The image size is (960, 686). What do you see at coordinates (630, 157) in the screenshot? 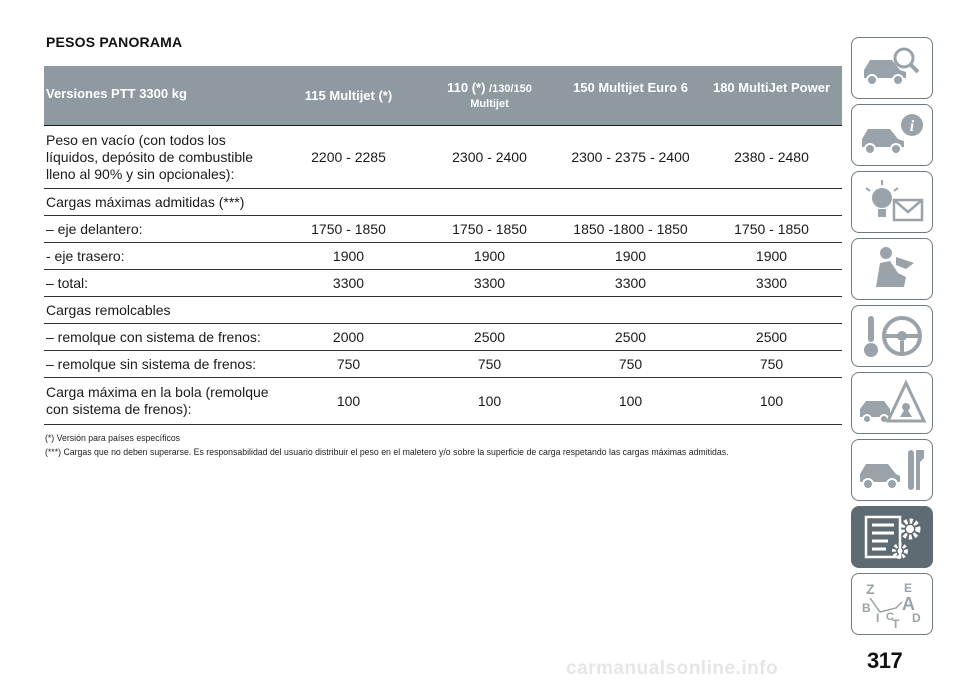
I see `cell-value: 2300 - 2375 - 2400` at bounding box center [630, 157].